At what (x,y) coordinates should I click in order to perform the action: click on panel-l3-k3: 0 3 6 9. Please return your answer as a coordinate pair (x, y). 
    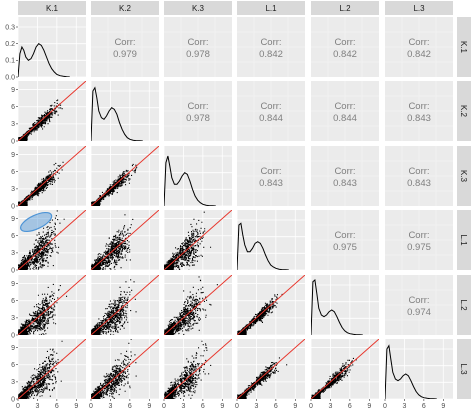
    Looking at the image, I should click on (197, 374).